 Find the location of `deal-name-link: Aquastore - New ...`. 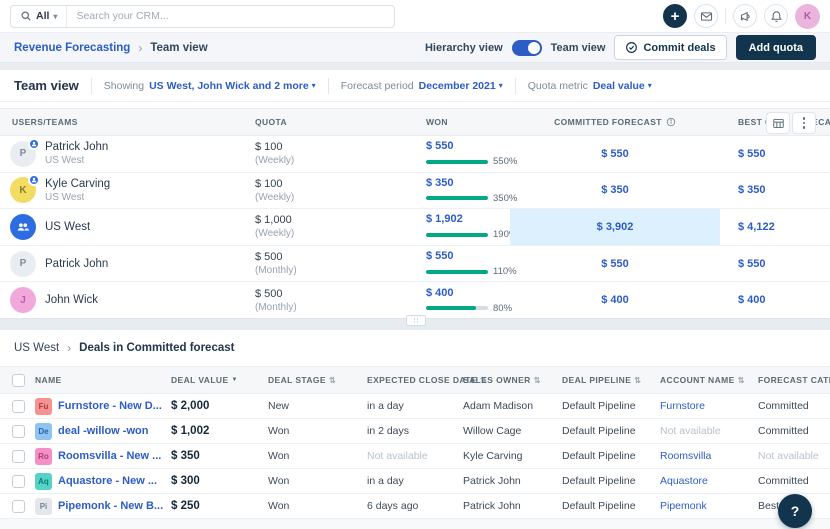

deal-name-link: Aquastore - New ... is located at coordinates (108, 481).